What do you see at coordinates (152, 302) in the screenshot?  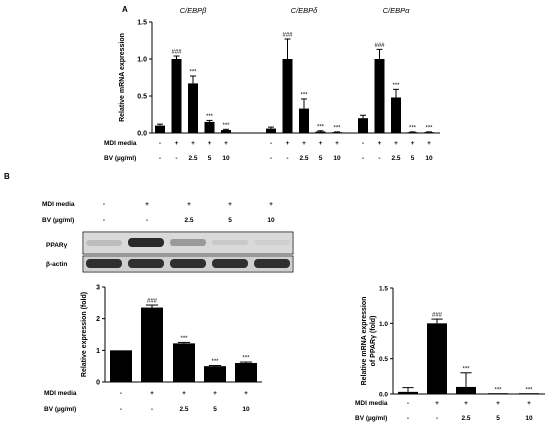 I see `panel-b-left-significance-label: ###` at bounding box center [152, 302].